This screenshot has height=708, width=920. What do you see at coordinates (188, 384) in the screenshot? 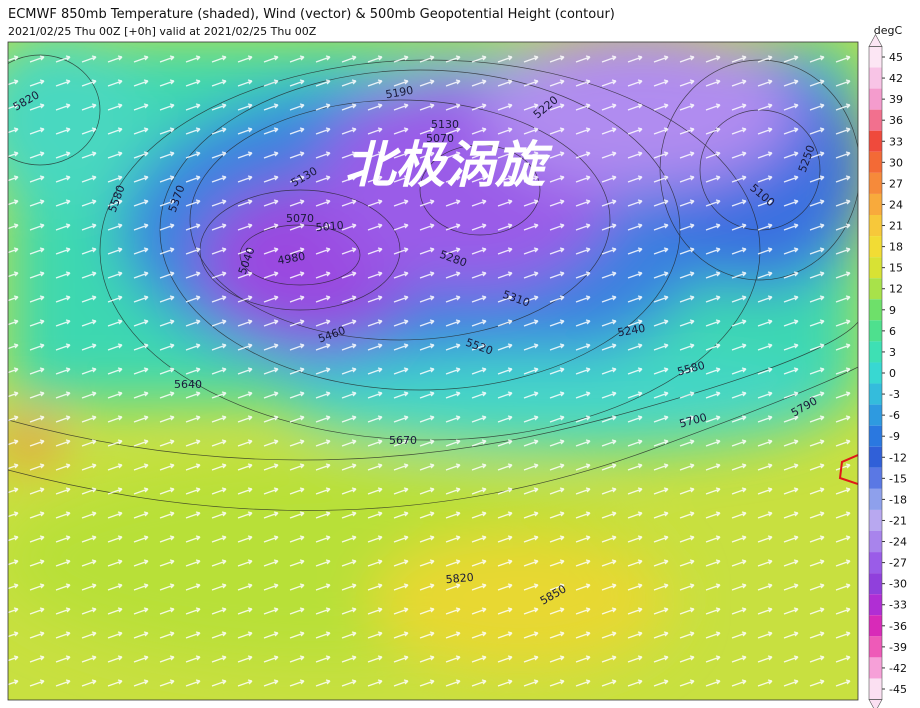
I see `contour-label: 5640` at bounding box center [188, 384].